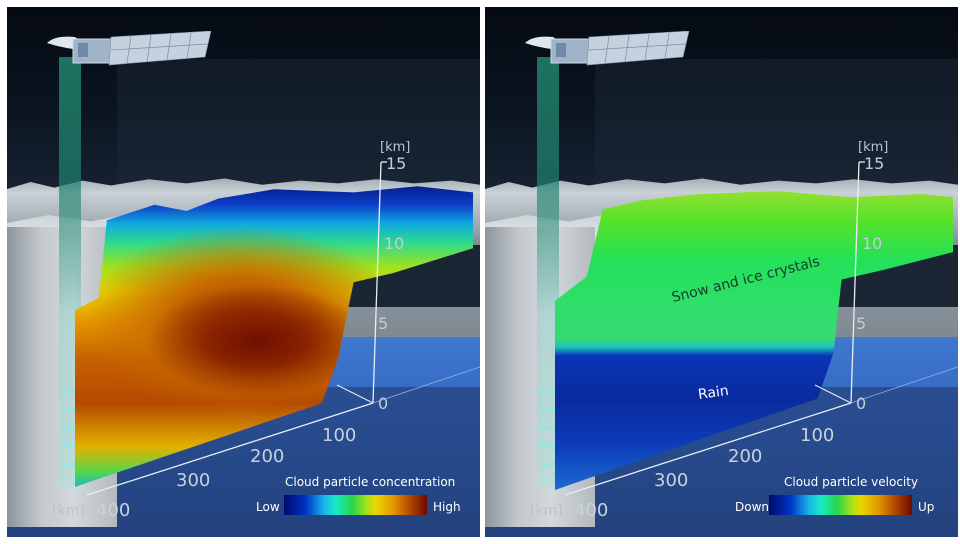 This screenshot has width=960, height=544. Describe the element at coordinates (752, 507) in the screenshot. I see `legend-low-label: Down` at that location.